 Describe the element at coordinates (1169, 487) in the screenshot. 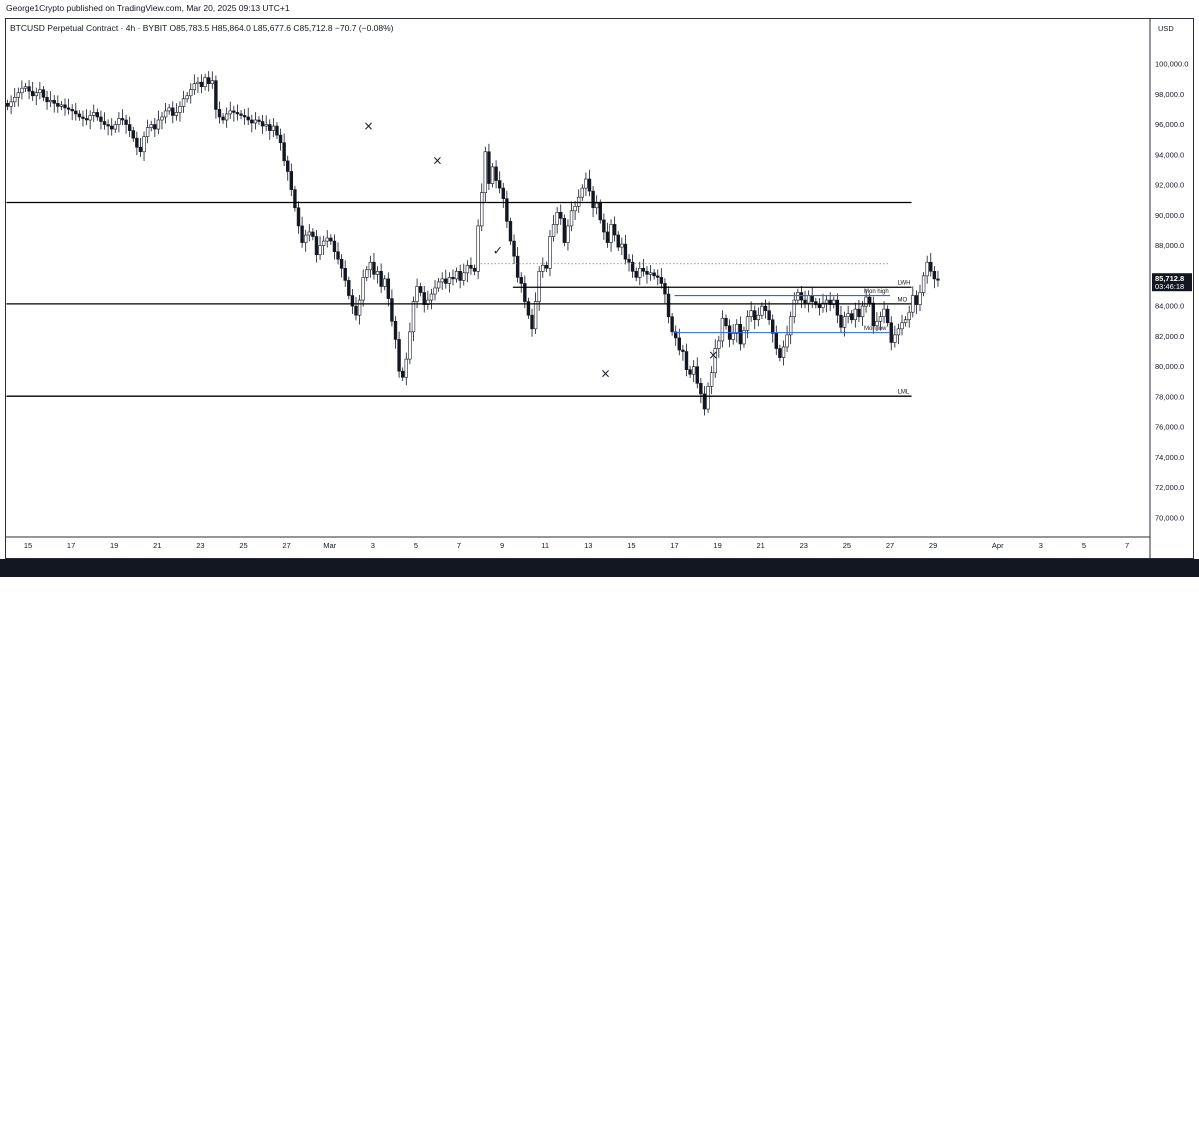

I see `y-tick-label: 72,000.0` at that location.